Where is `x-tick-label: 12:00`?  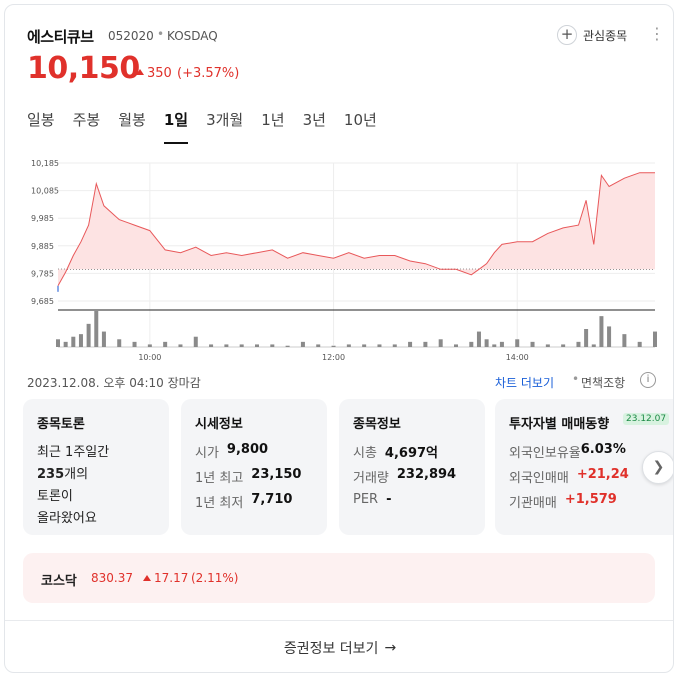
x-tick-label: 12:00 is located at coordinates (333, 357).